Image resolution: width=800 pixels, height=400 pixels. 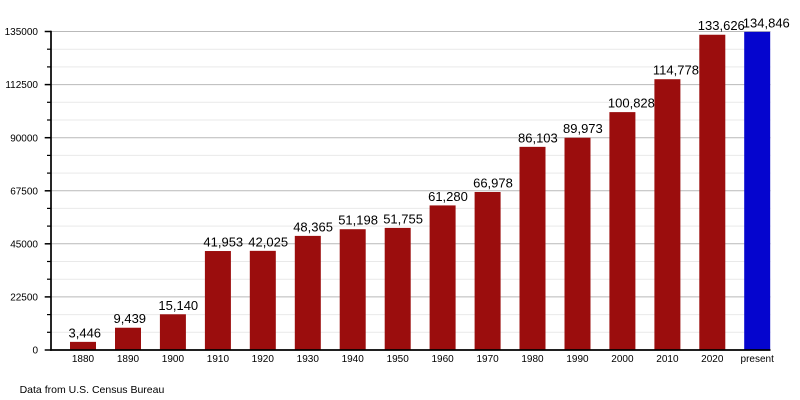 What do you see at coordinates (631, 103) in the screenshot?
I see `svg-text: 100,828` at bounding box center [631, 103].